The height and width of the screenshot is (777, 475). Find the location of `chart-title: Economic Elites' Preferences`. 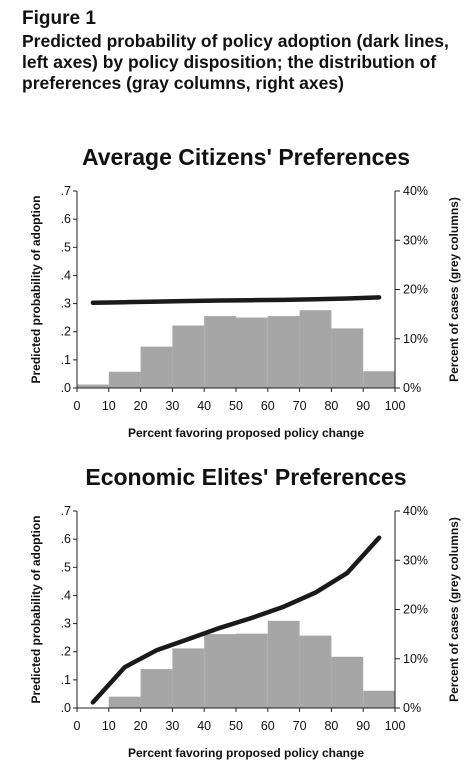

chart-title: Economic Elites' Preferences is located at coordinates (245, 477).